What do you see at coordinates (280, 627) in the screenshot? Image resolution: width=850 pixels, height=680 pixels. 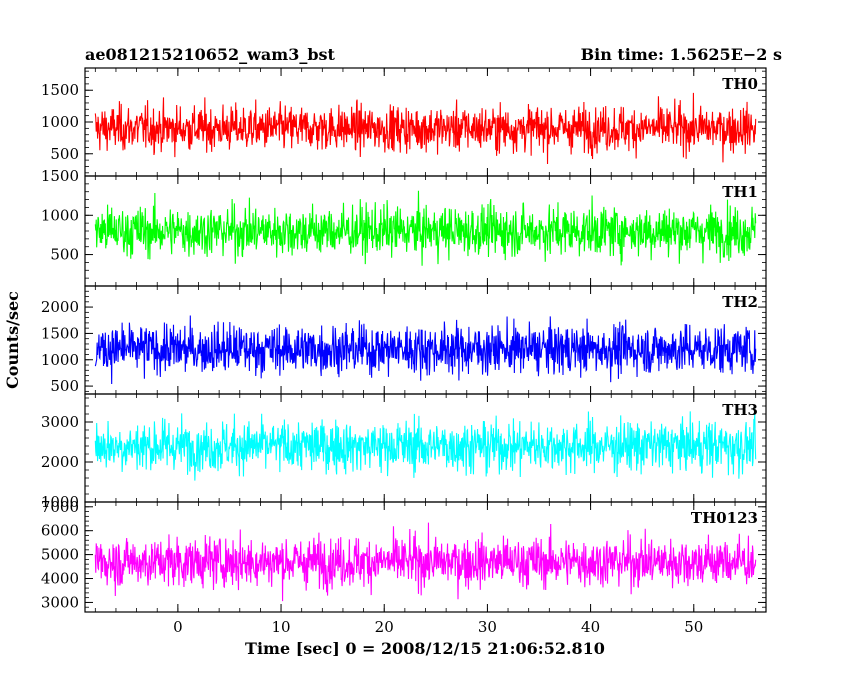 I see `x-tick-label: 10` at bounding box center [280, 627].